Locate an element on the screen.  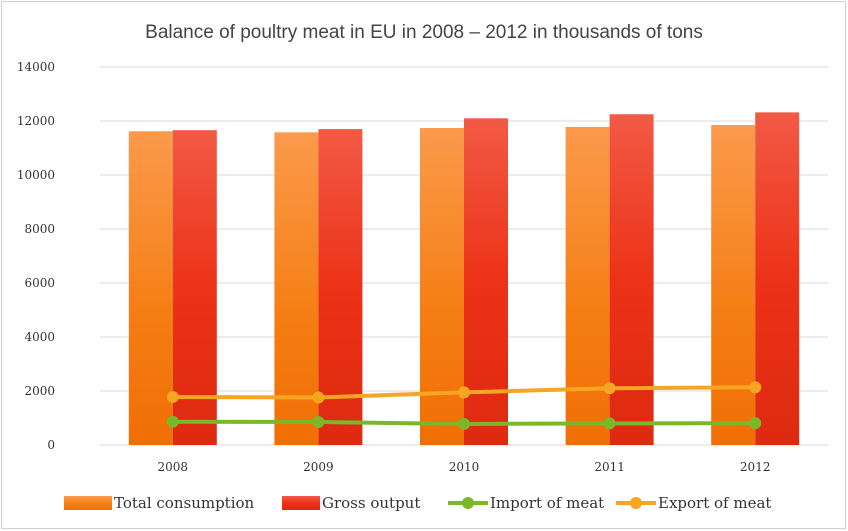
x-tick-label: 2010 is located at coordinates (464, 467).